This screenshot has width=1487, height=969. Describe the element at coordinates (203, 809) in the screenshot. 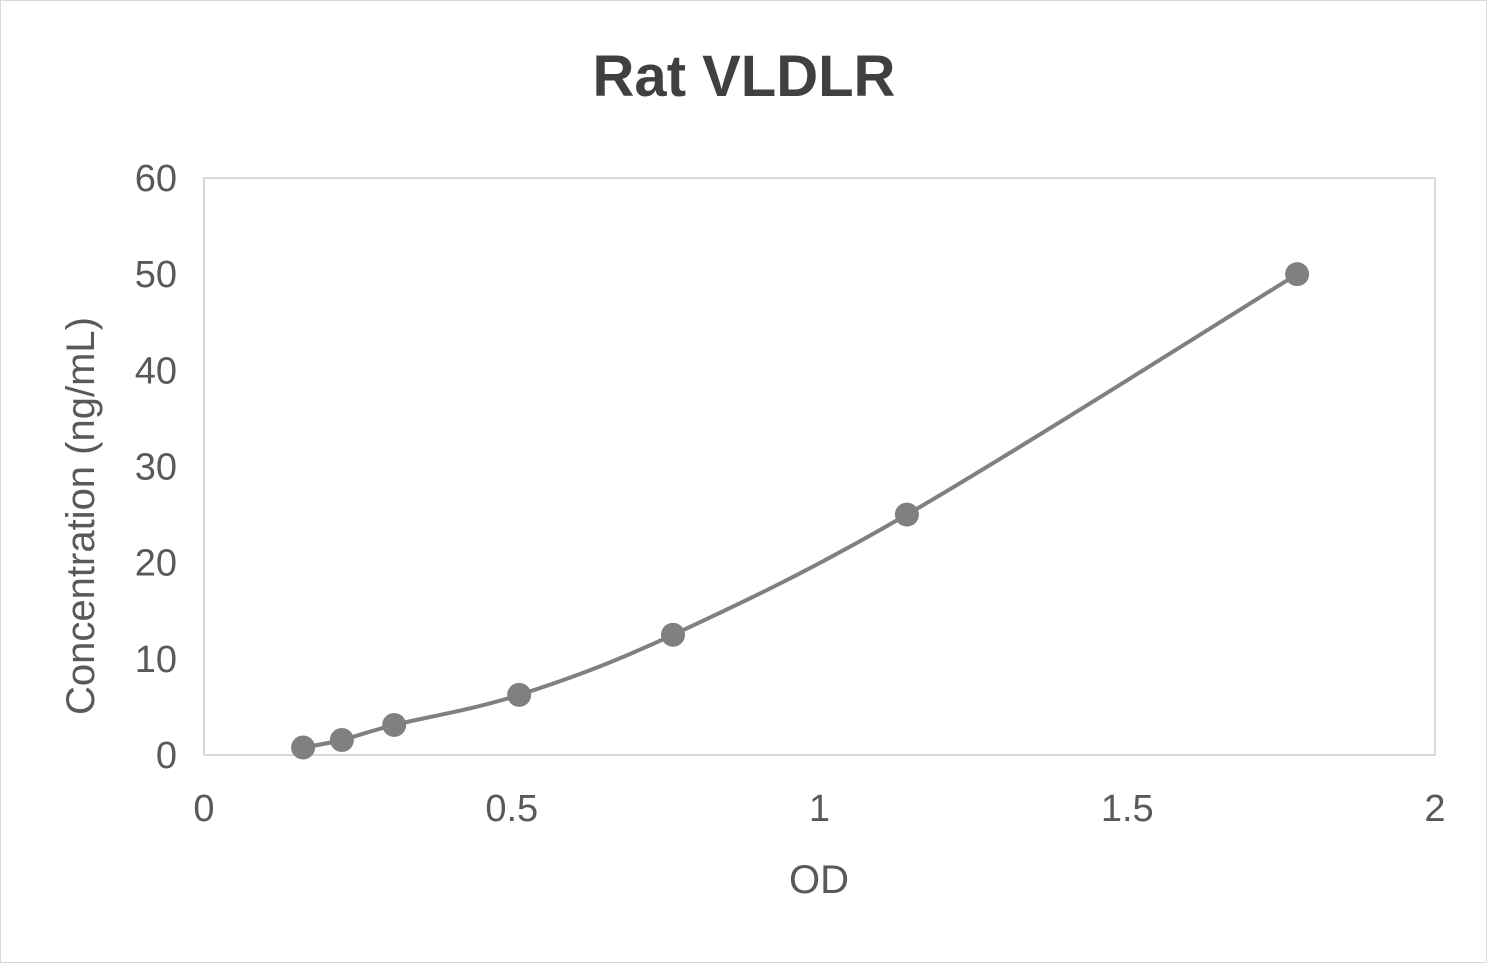

I see `x-tick-label: 0` at that location.